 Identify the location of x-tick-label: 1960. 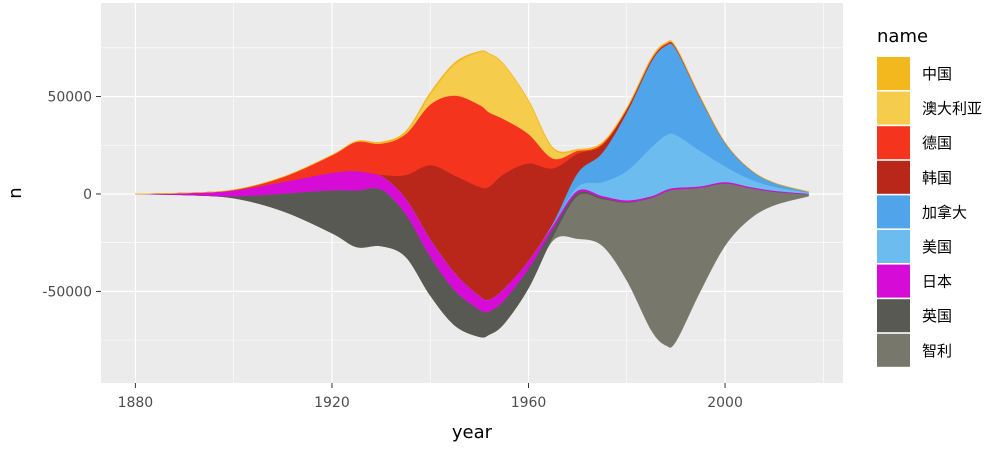
(529, 403).